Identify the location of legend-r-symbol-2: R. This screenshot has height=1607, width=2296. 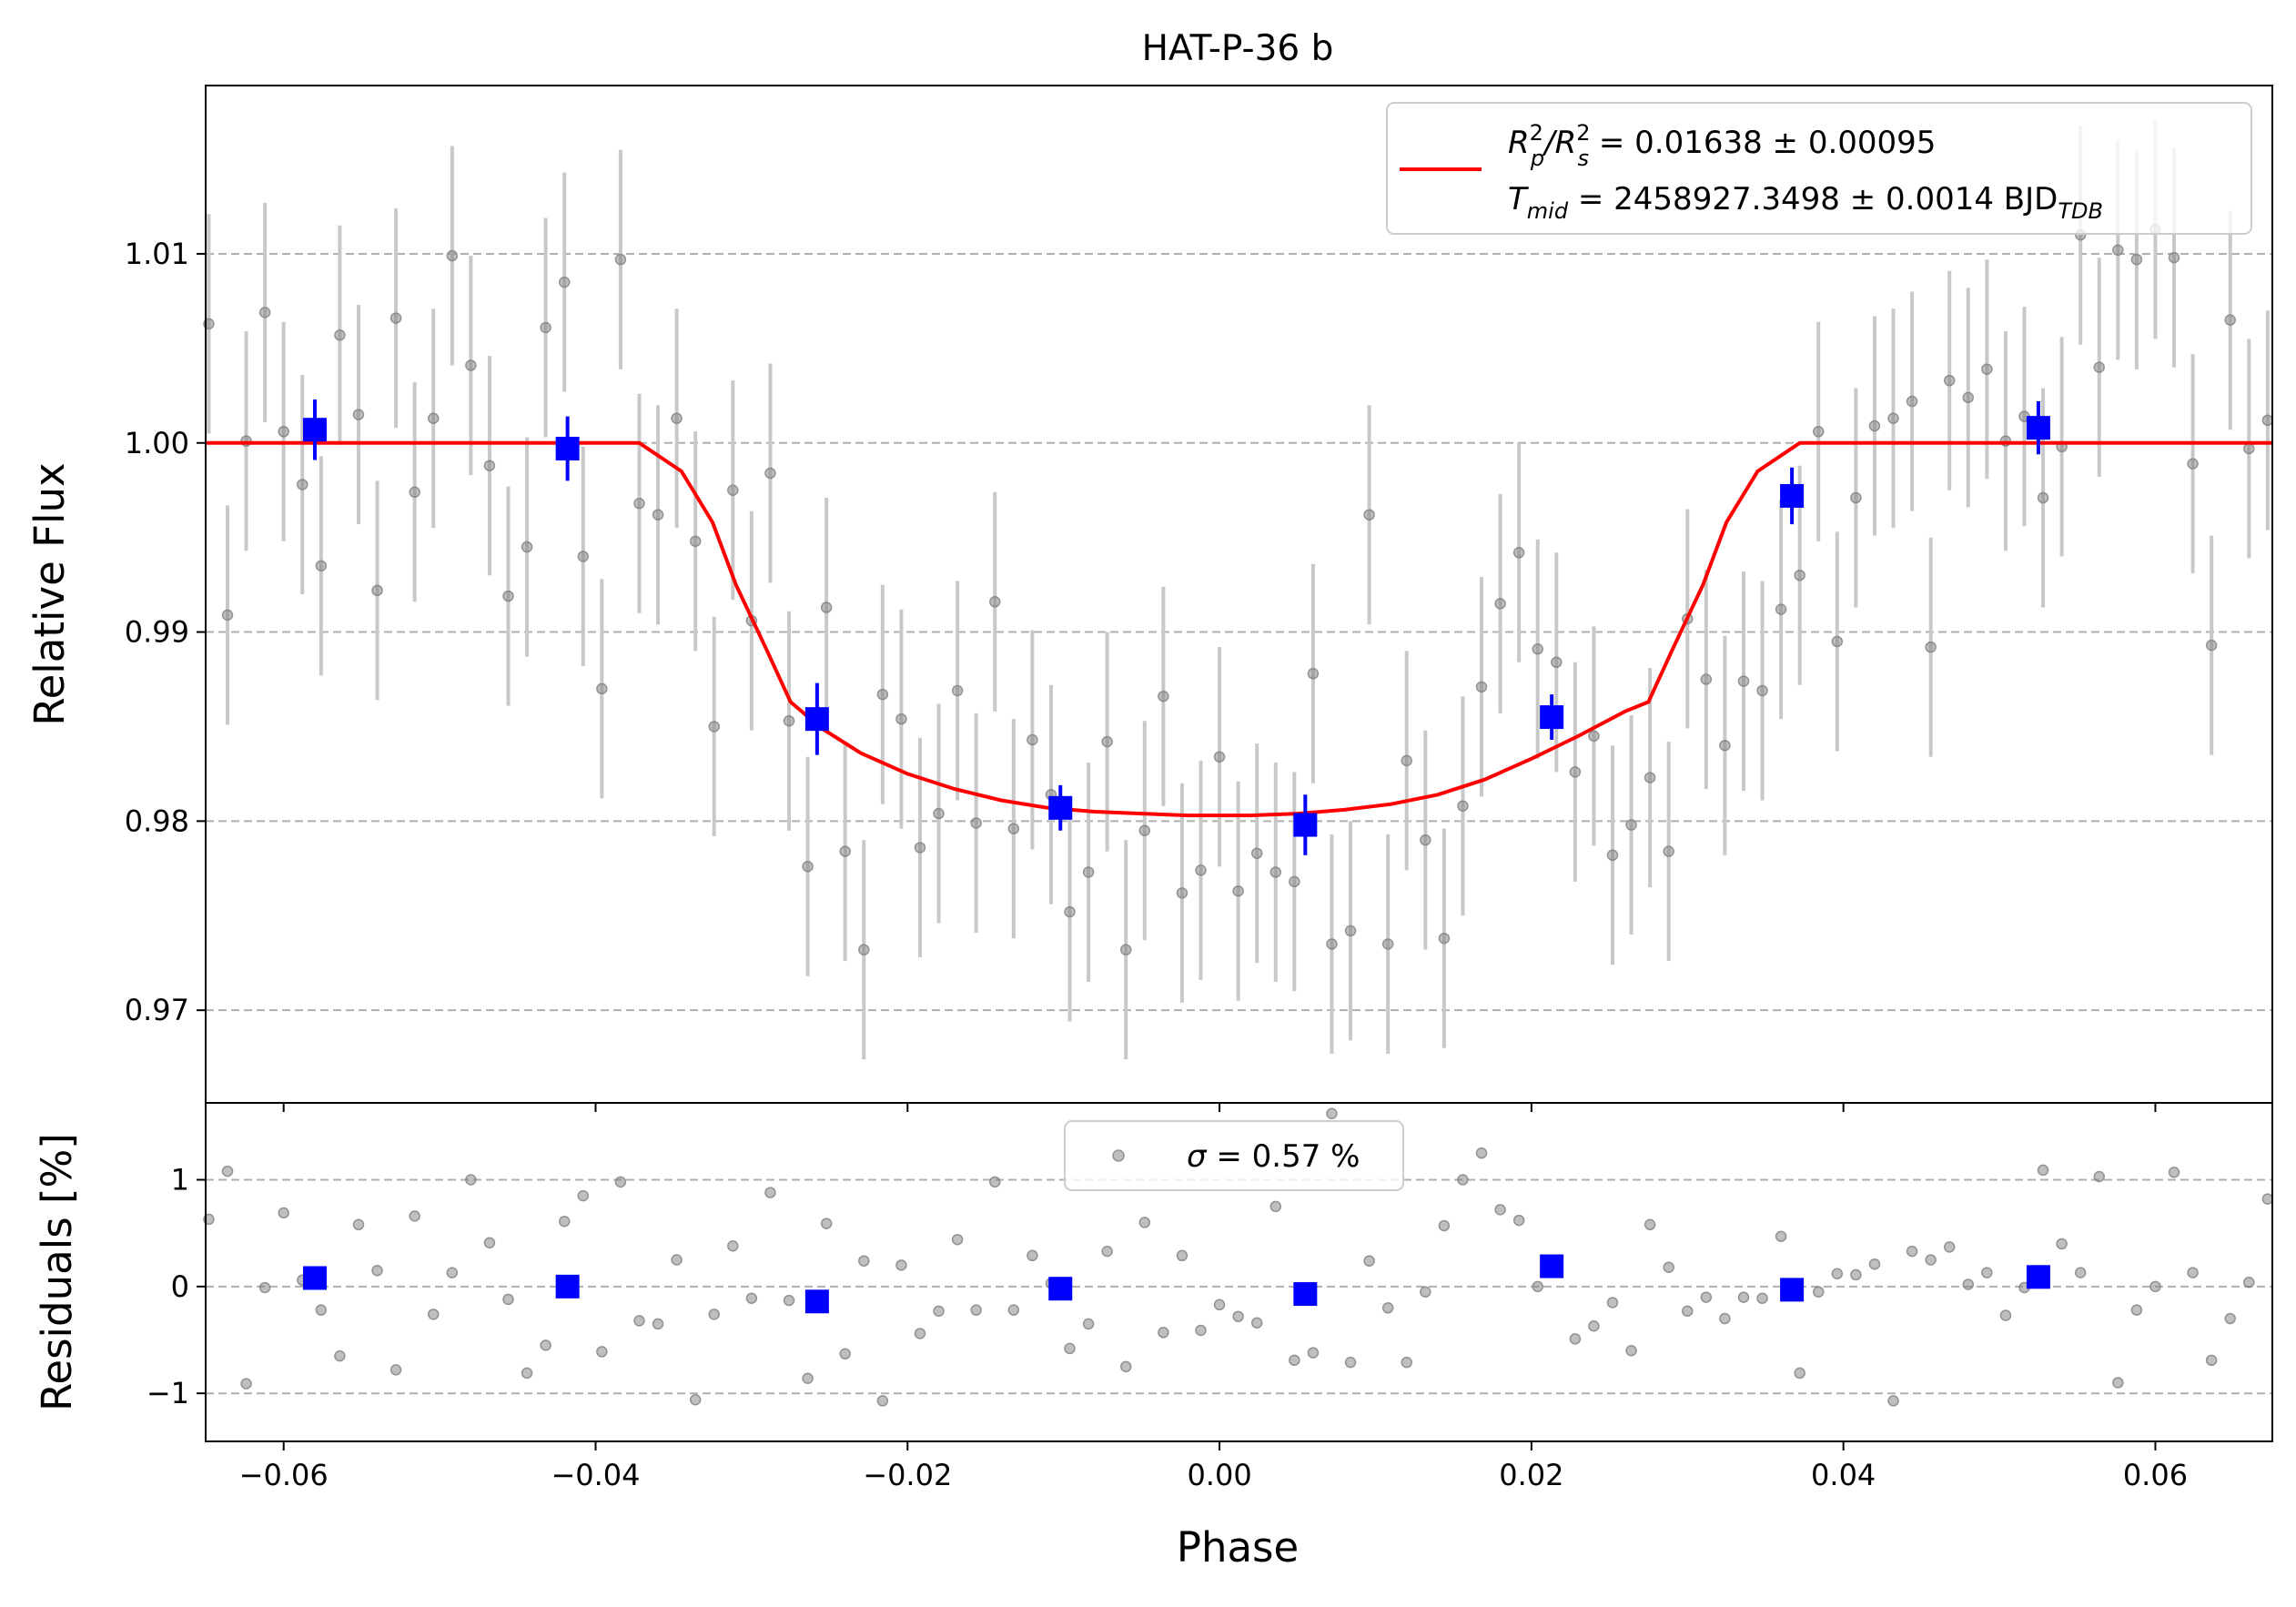
(1566, 143).